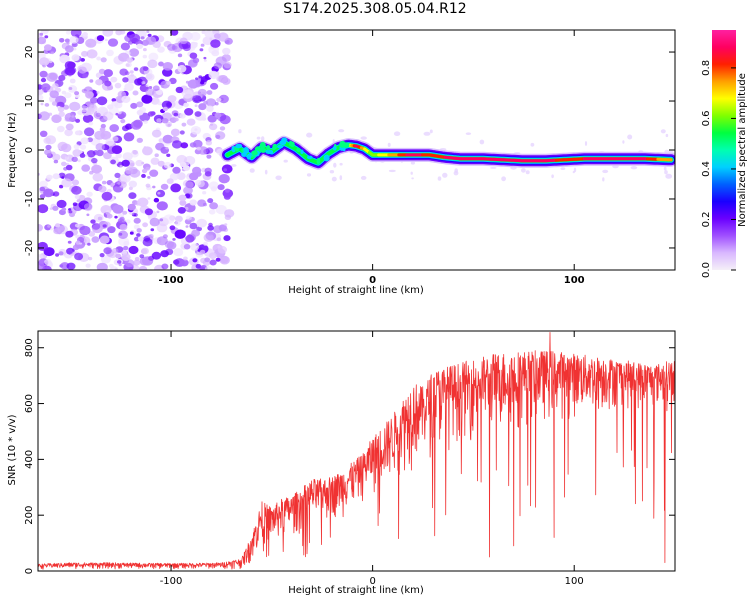 This screenshot has width=750, height=600. I want to click on colorbar-label: Normalized spectral amplitude, so click(742, 150).